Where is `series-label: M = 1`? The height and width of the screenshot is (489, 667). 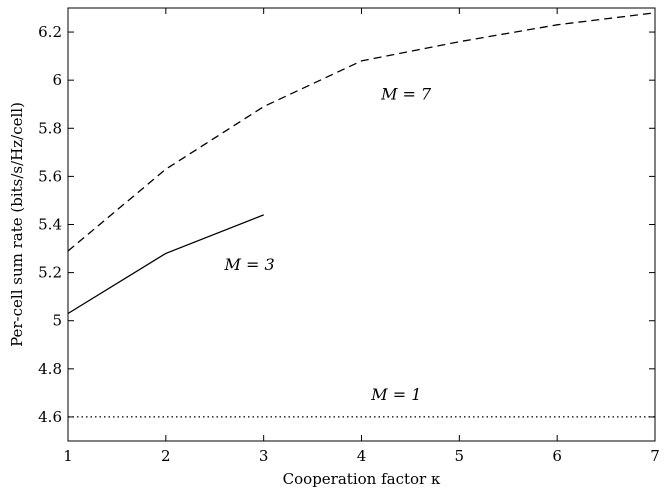
series-label: M = 1 is located at coordinates (395, 394).